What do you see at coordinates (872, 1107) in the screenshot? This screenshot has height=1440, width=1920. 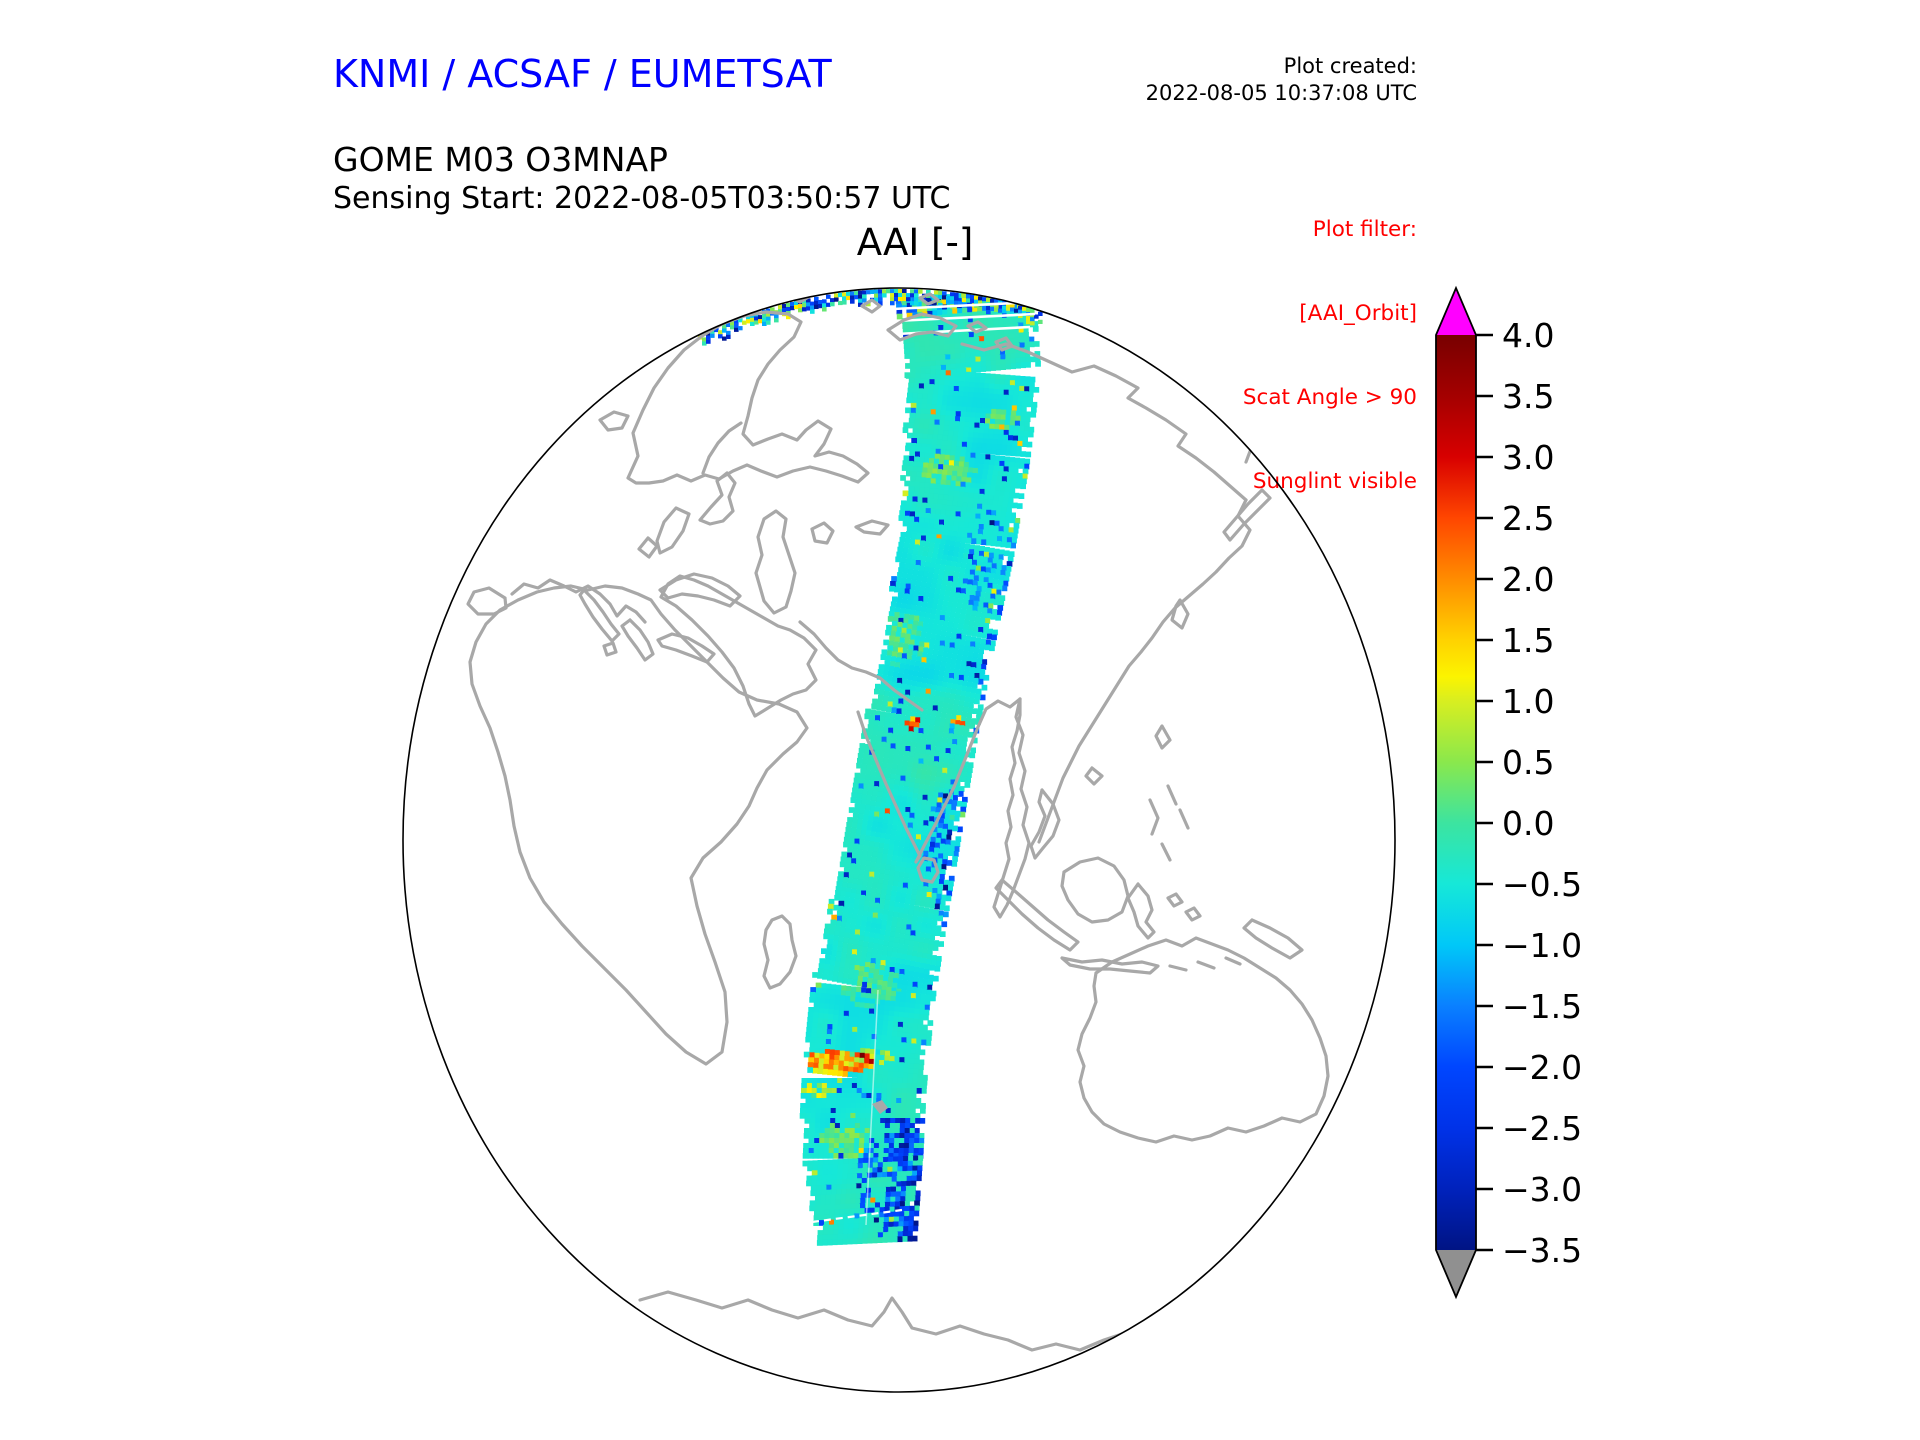 I see `swath-seam-line` at bounding box center [872, 1107].